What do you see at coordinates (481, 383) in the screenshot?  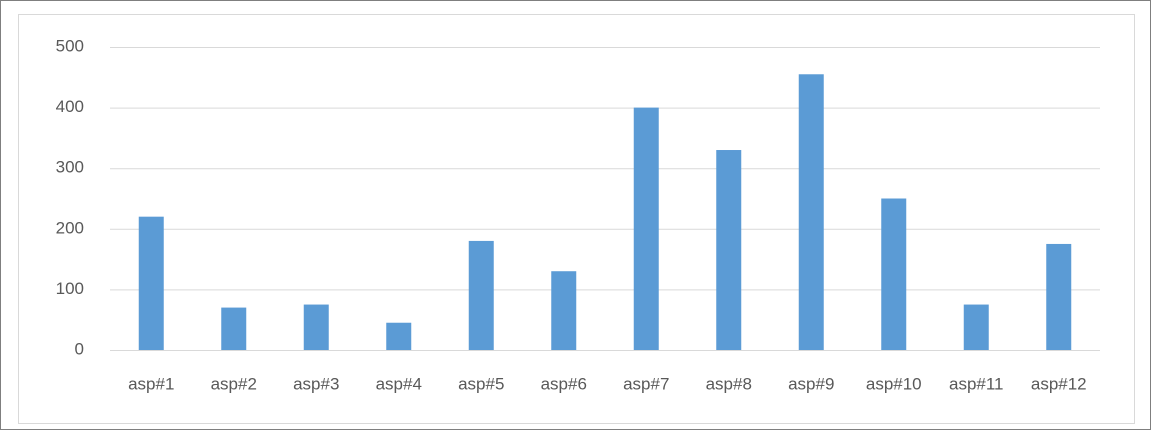 I see `x-tick-label: asp#5` at bounding box center [481, 383].